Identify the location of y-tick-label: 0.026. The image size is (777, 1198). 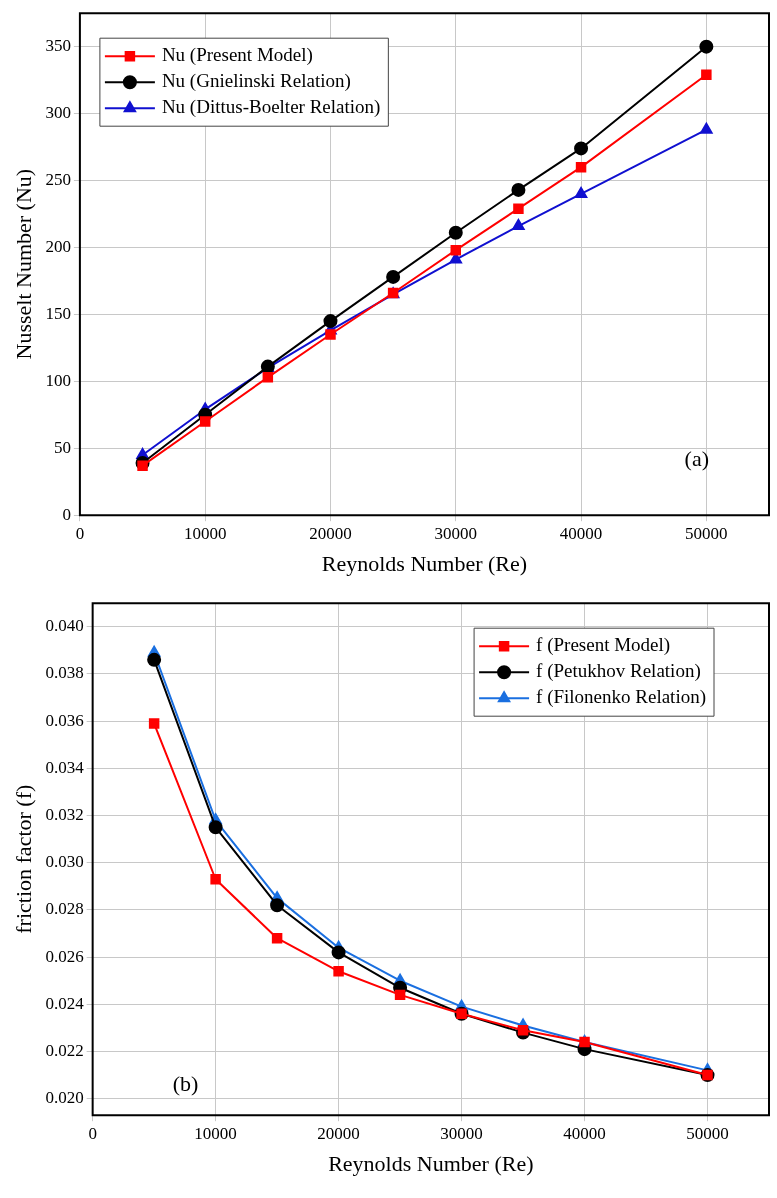
(64, 956).